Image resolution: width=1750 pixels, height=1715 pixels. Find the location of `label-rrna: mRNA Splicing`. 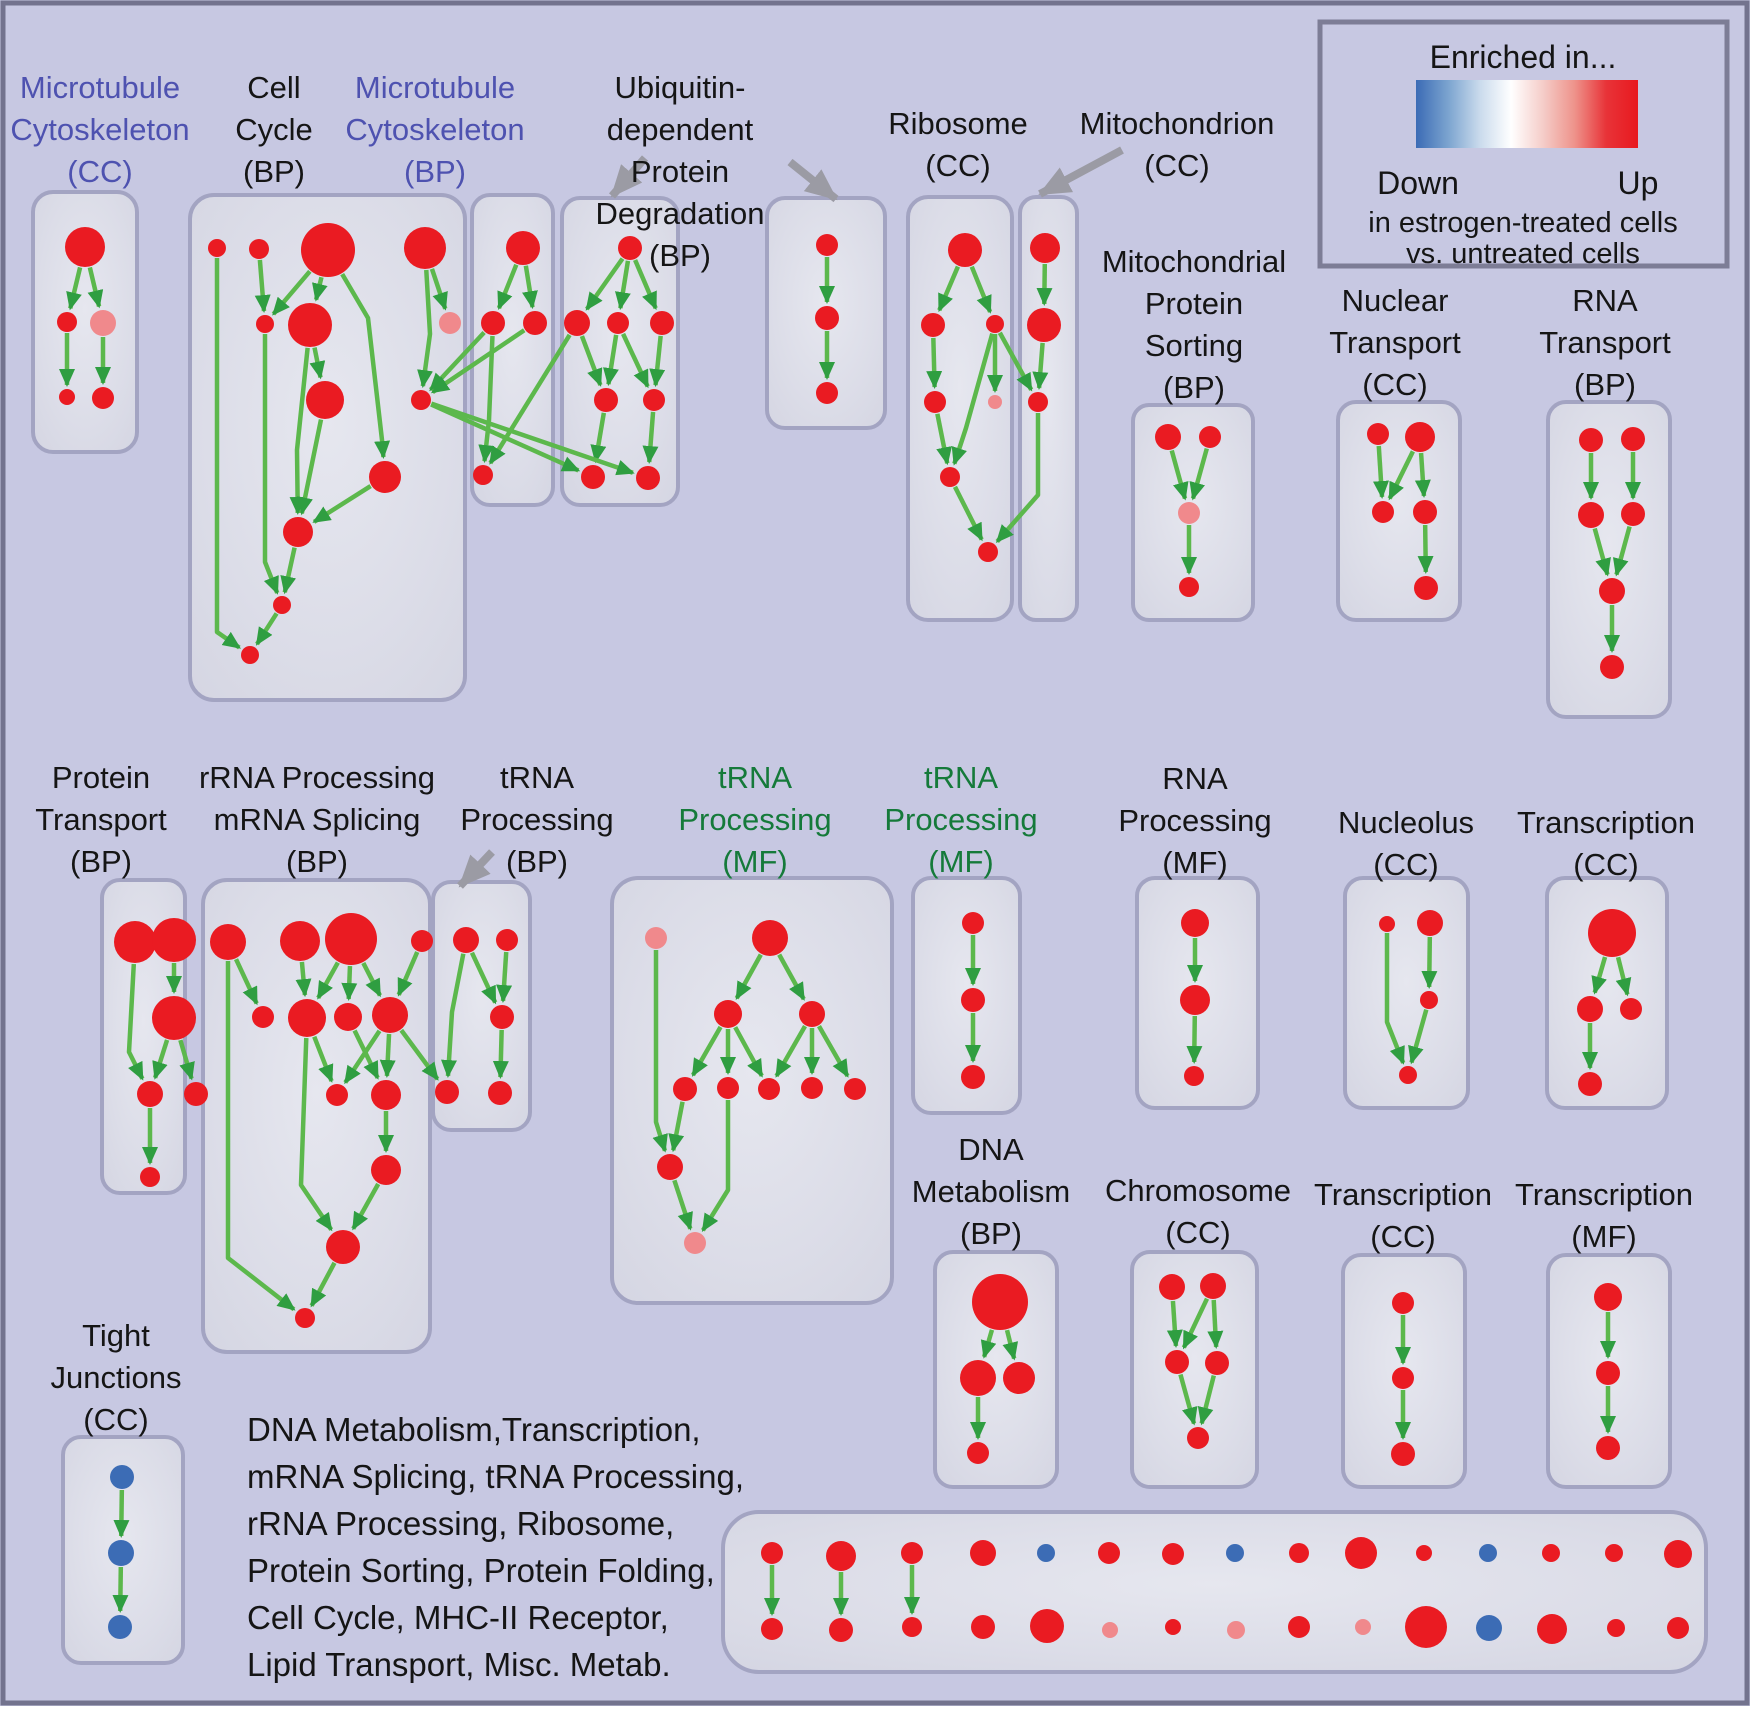

label-rrna: mRNA Splicing is located at coordinates (317, 819).